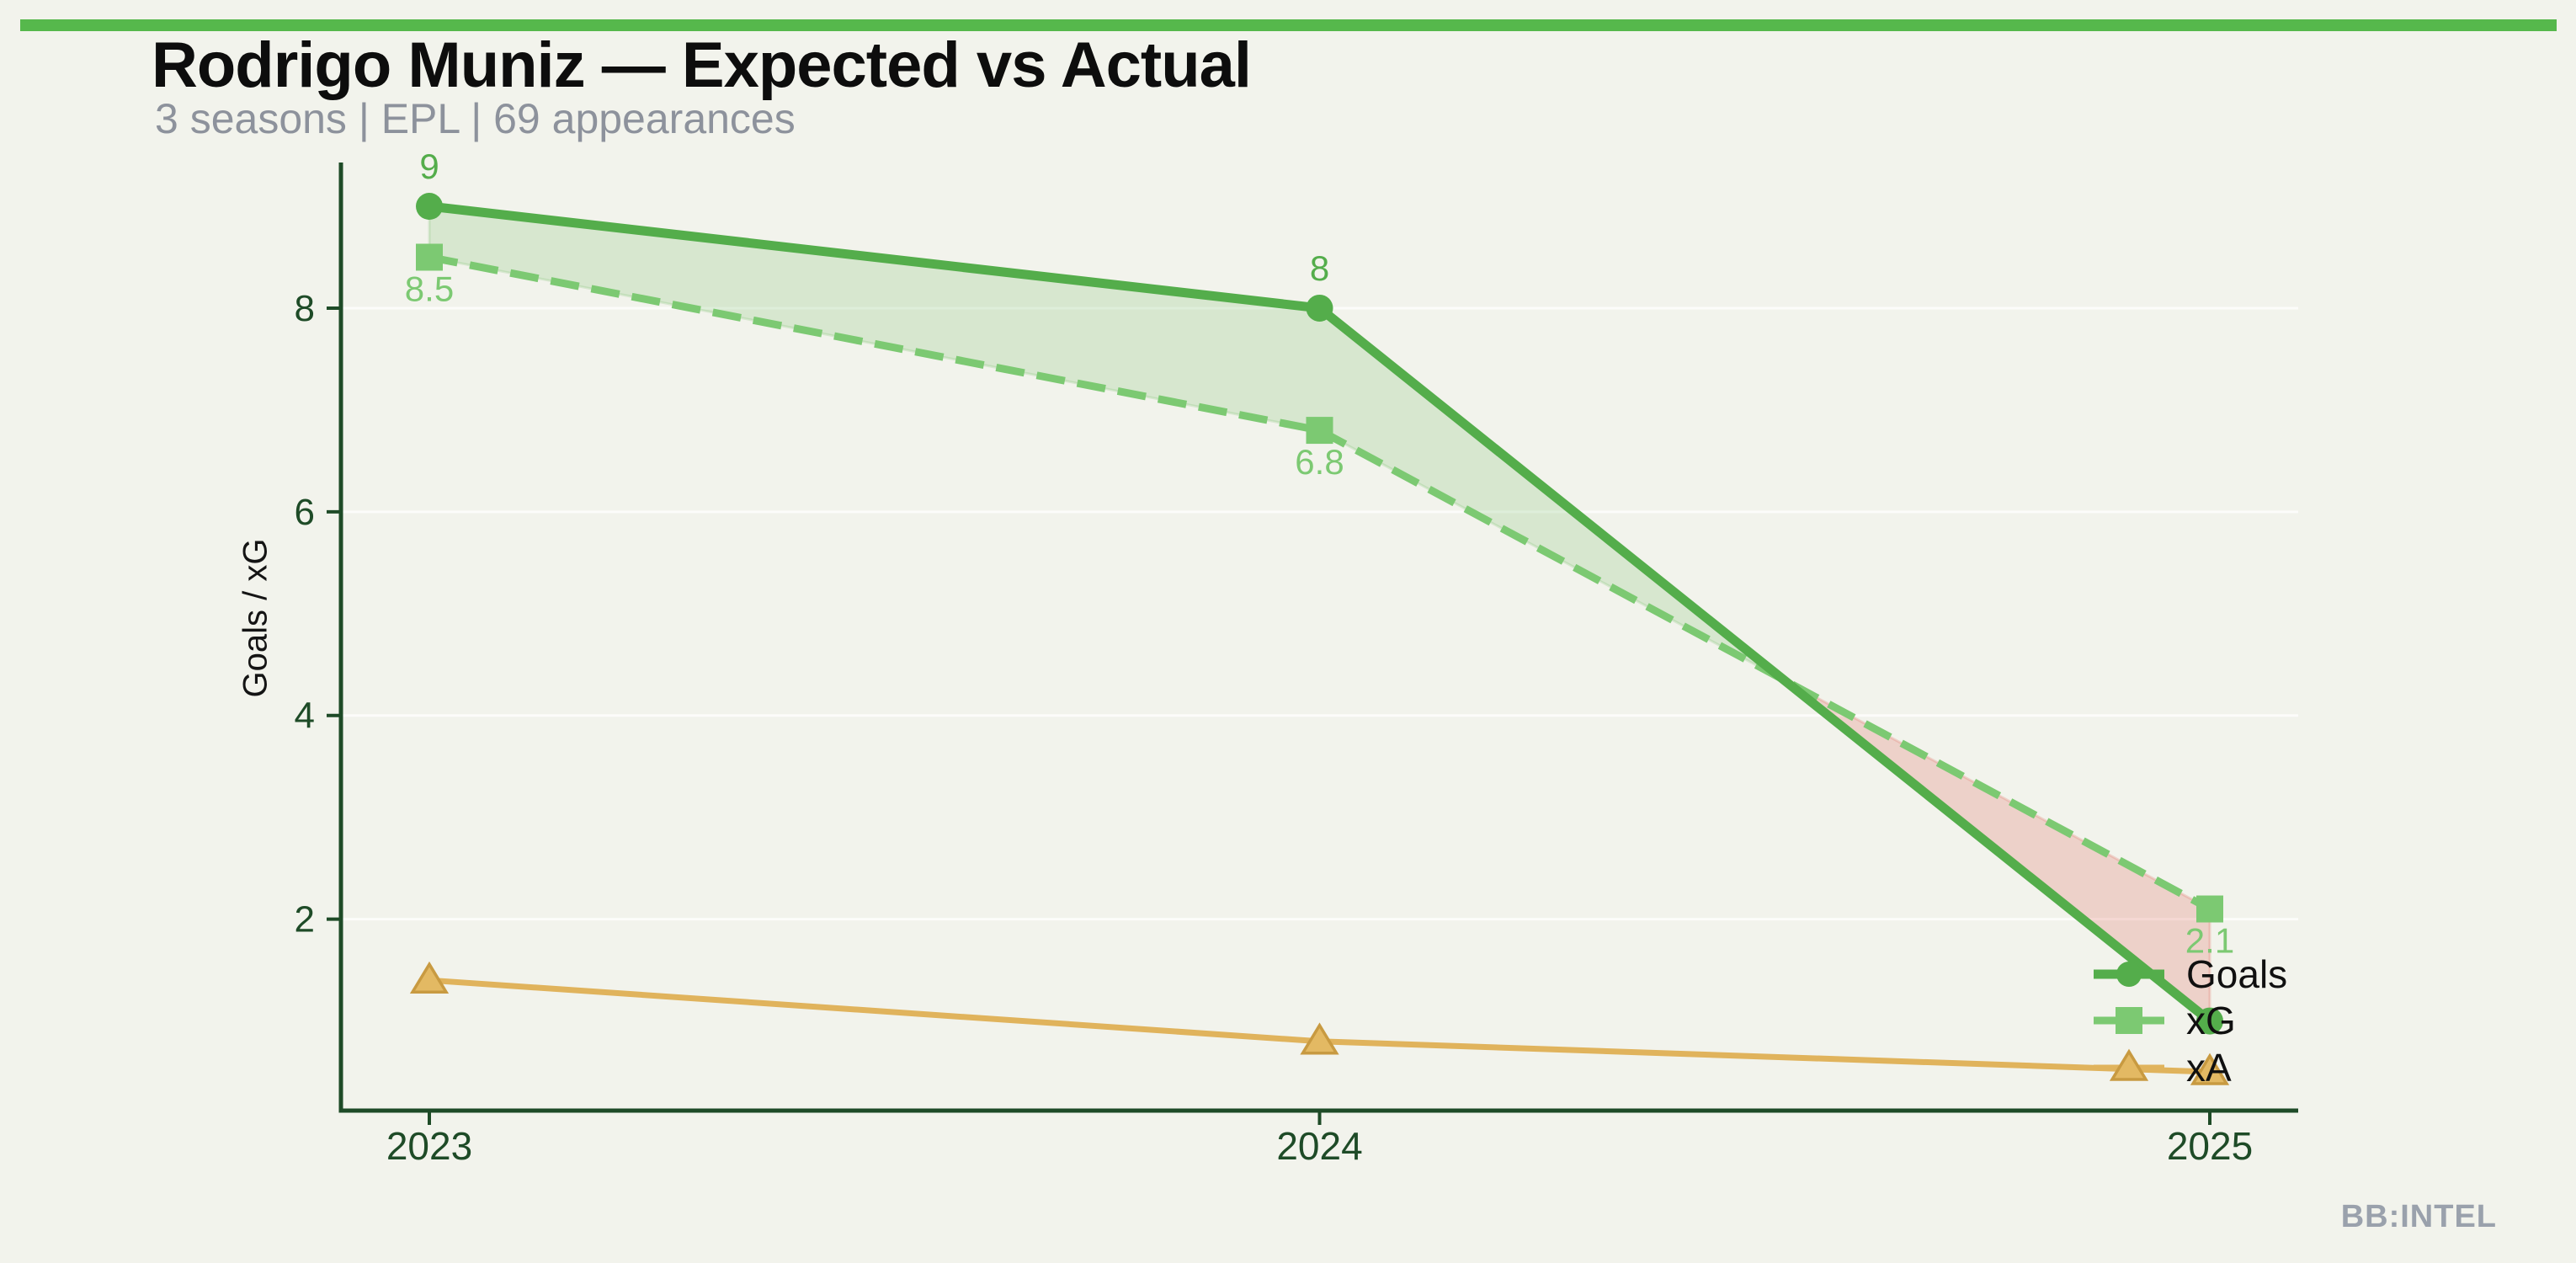  Describe the element at coordinates (1289, 25) in the screenshot. I see `accent-bar` at that location.